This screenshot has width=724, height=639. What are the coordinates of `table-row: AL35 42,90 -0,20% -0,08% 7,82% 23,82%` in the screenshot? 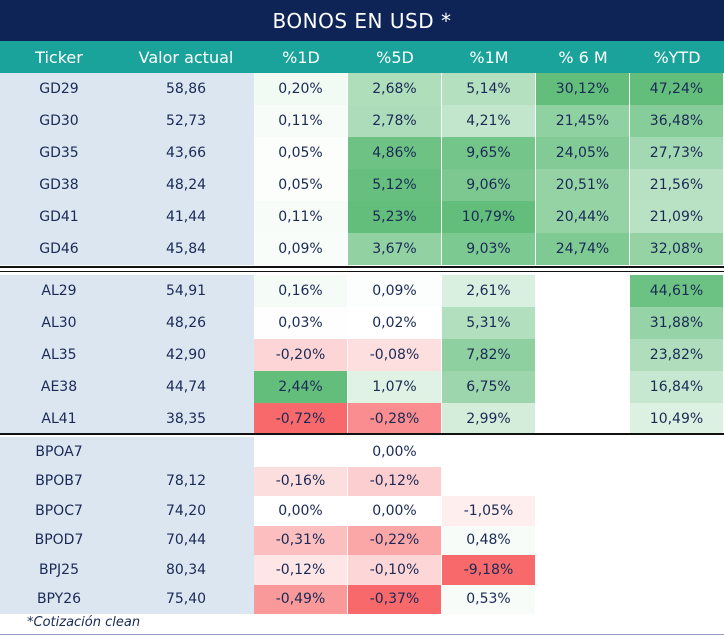 It's located at (362, 355).